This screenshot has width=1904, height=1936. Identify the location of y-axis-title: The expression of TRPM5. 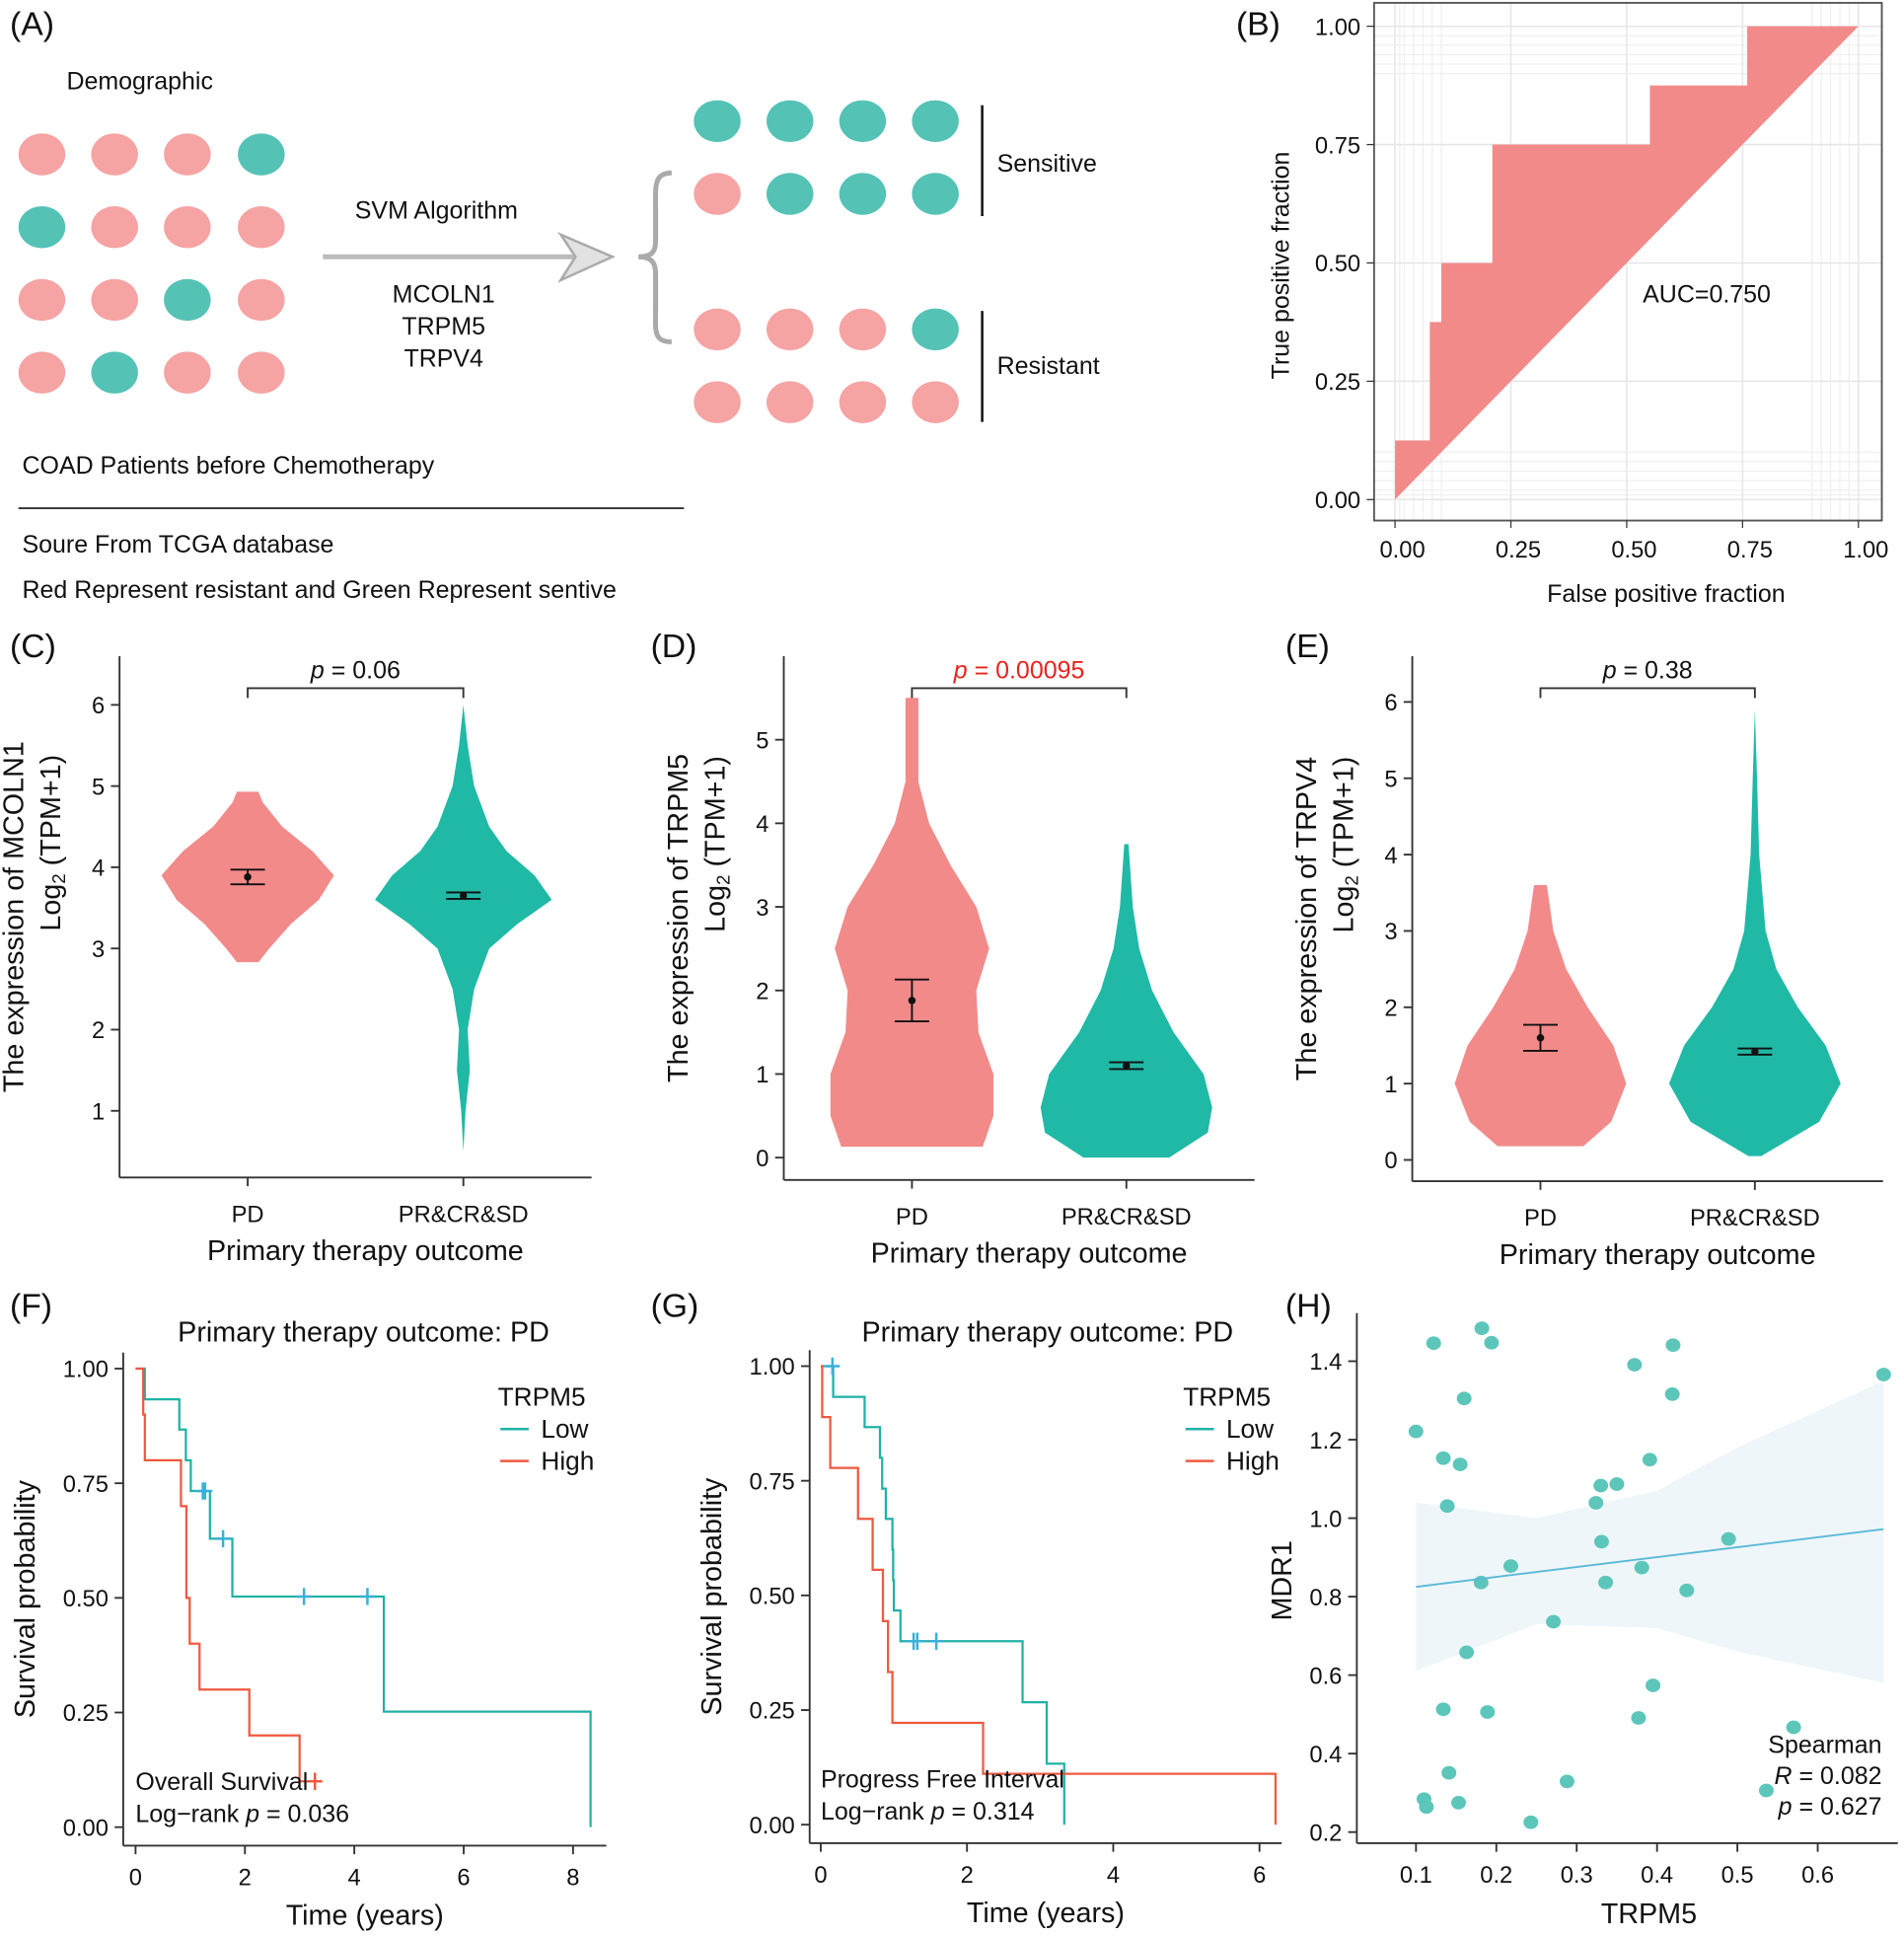
(679, 918).